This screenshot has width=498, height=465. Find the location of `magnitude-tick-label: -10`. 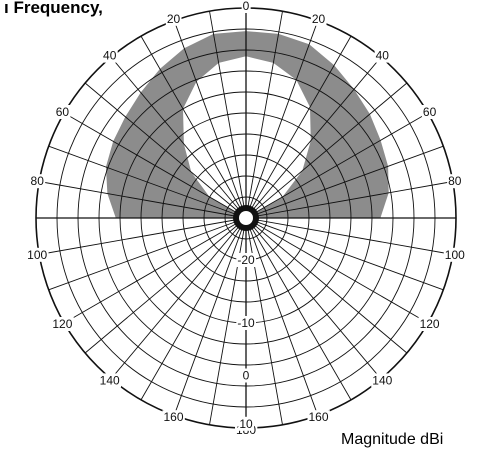

magnitude-tick-label: -10 is located at coordinates (246, 323).